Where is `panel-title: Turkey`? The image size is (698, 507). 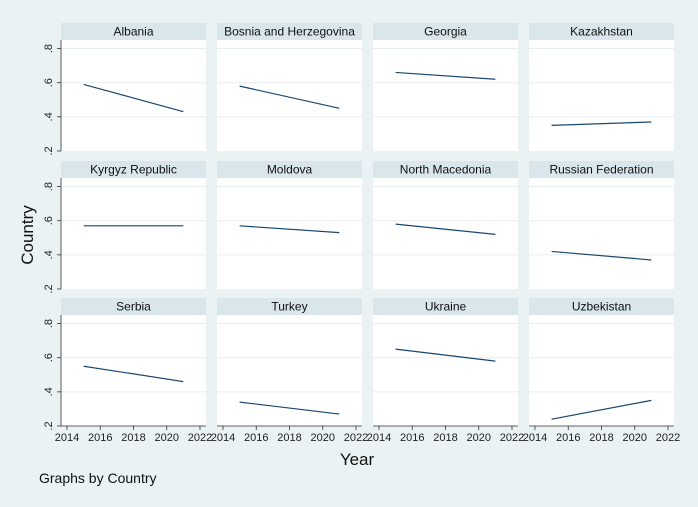
panel-title: Turkey is located at coordinates (289, 307).